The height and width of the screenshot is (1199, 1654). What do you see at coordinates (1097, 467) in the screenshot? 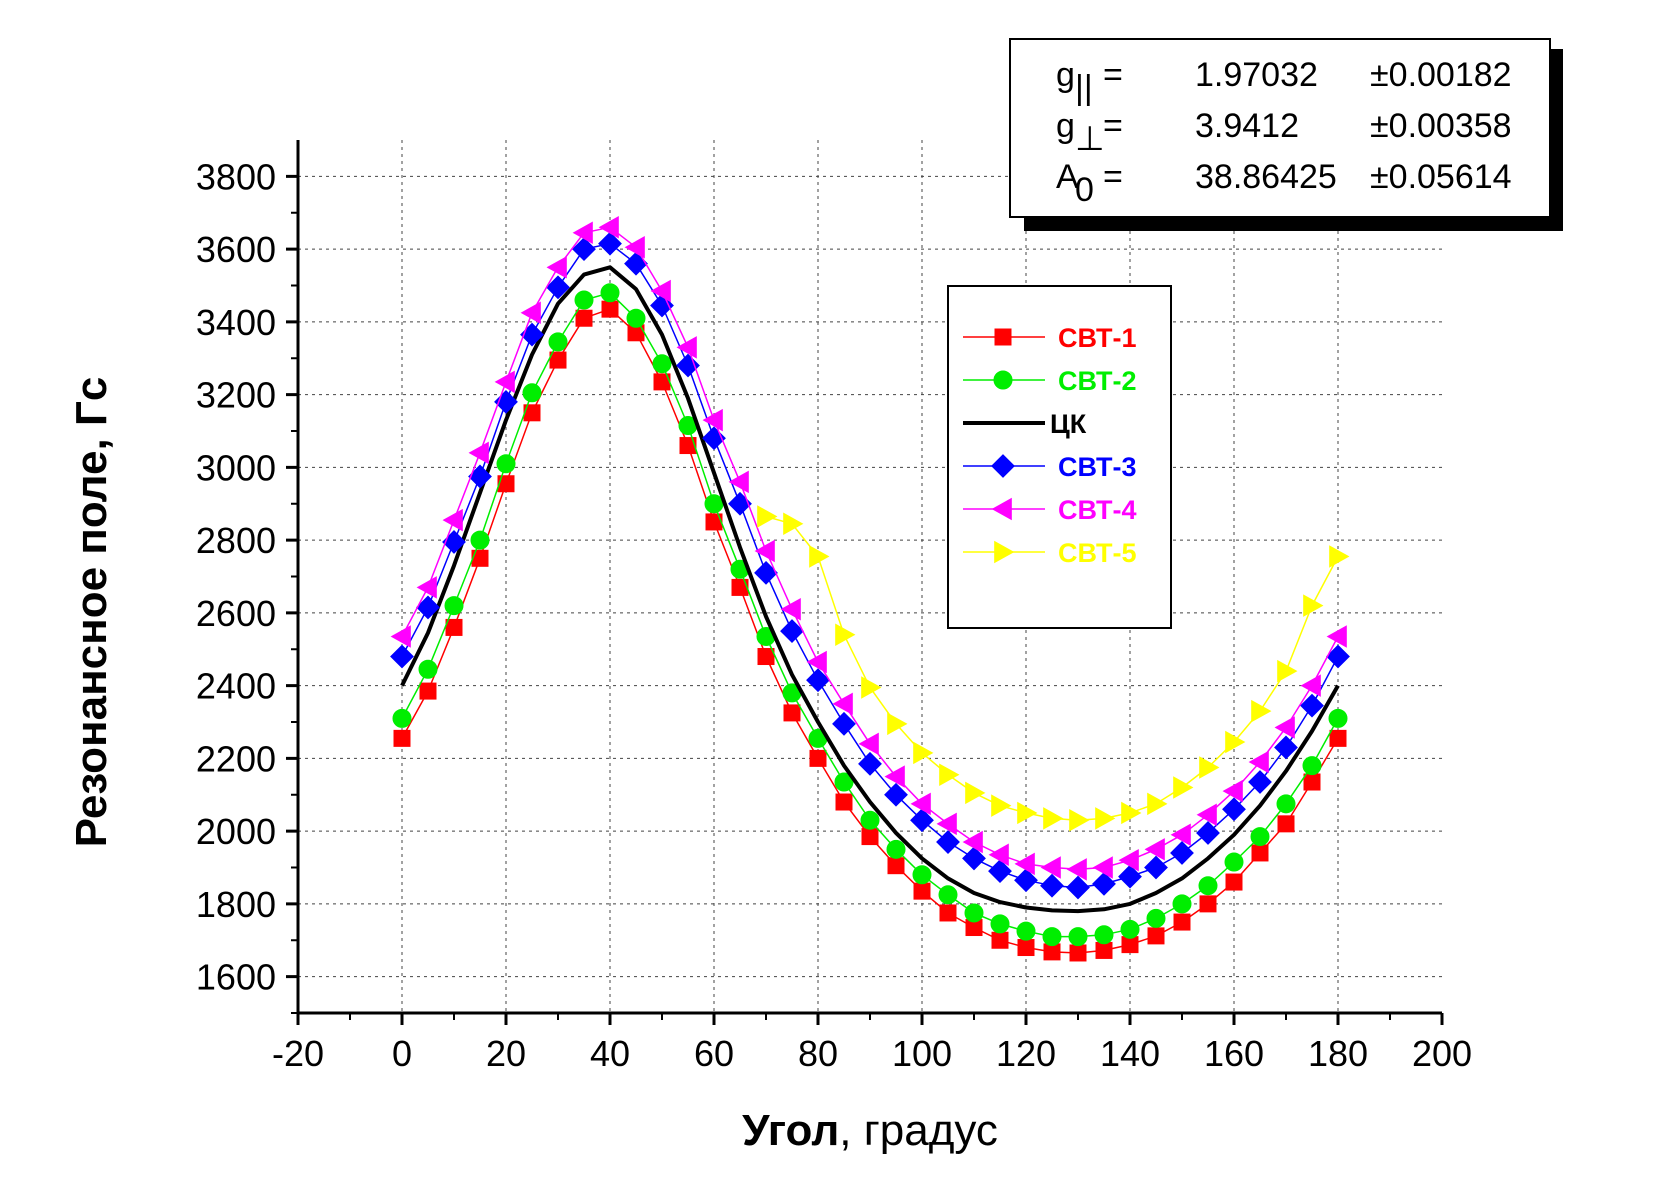
I see `legend-label: СВТ-3` at bounding box center [1097, 467].